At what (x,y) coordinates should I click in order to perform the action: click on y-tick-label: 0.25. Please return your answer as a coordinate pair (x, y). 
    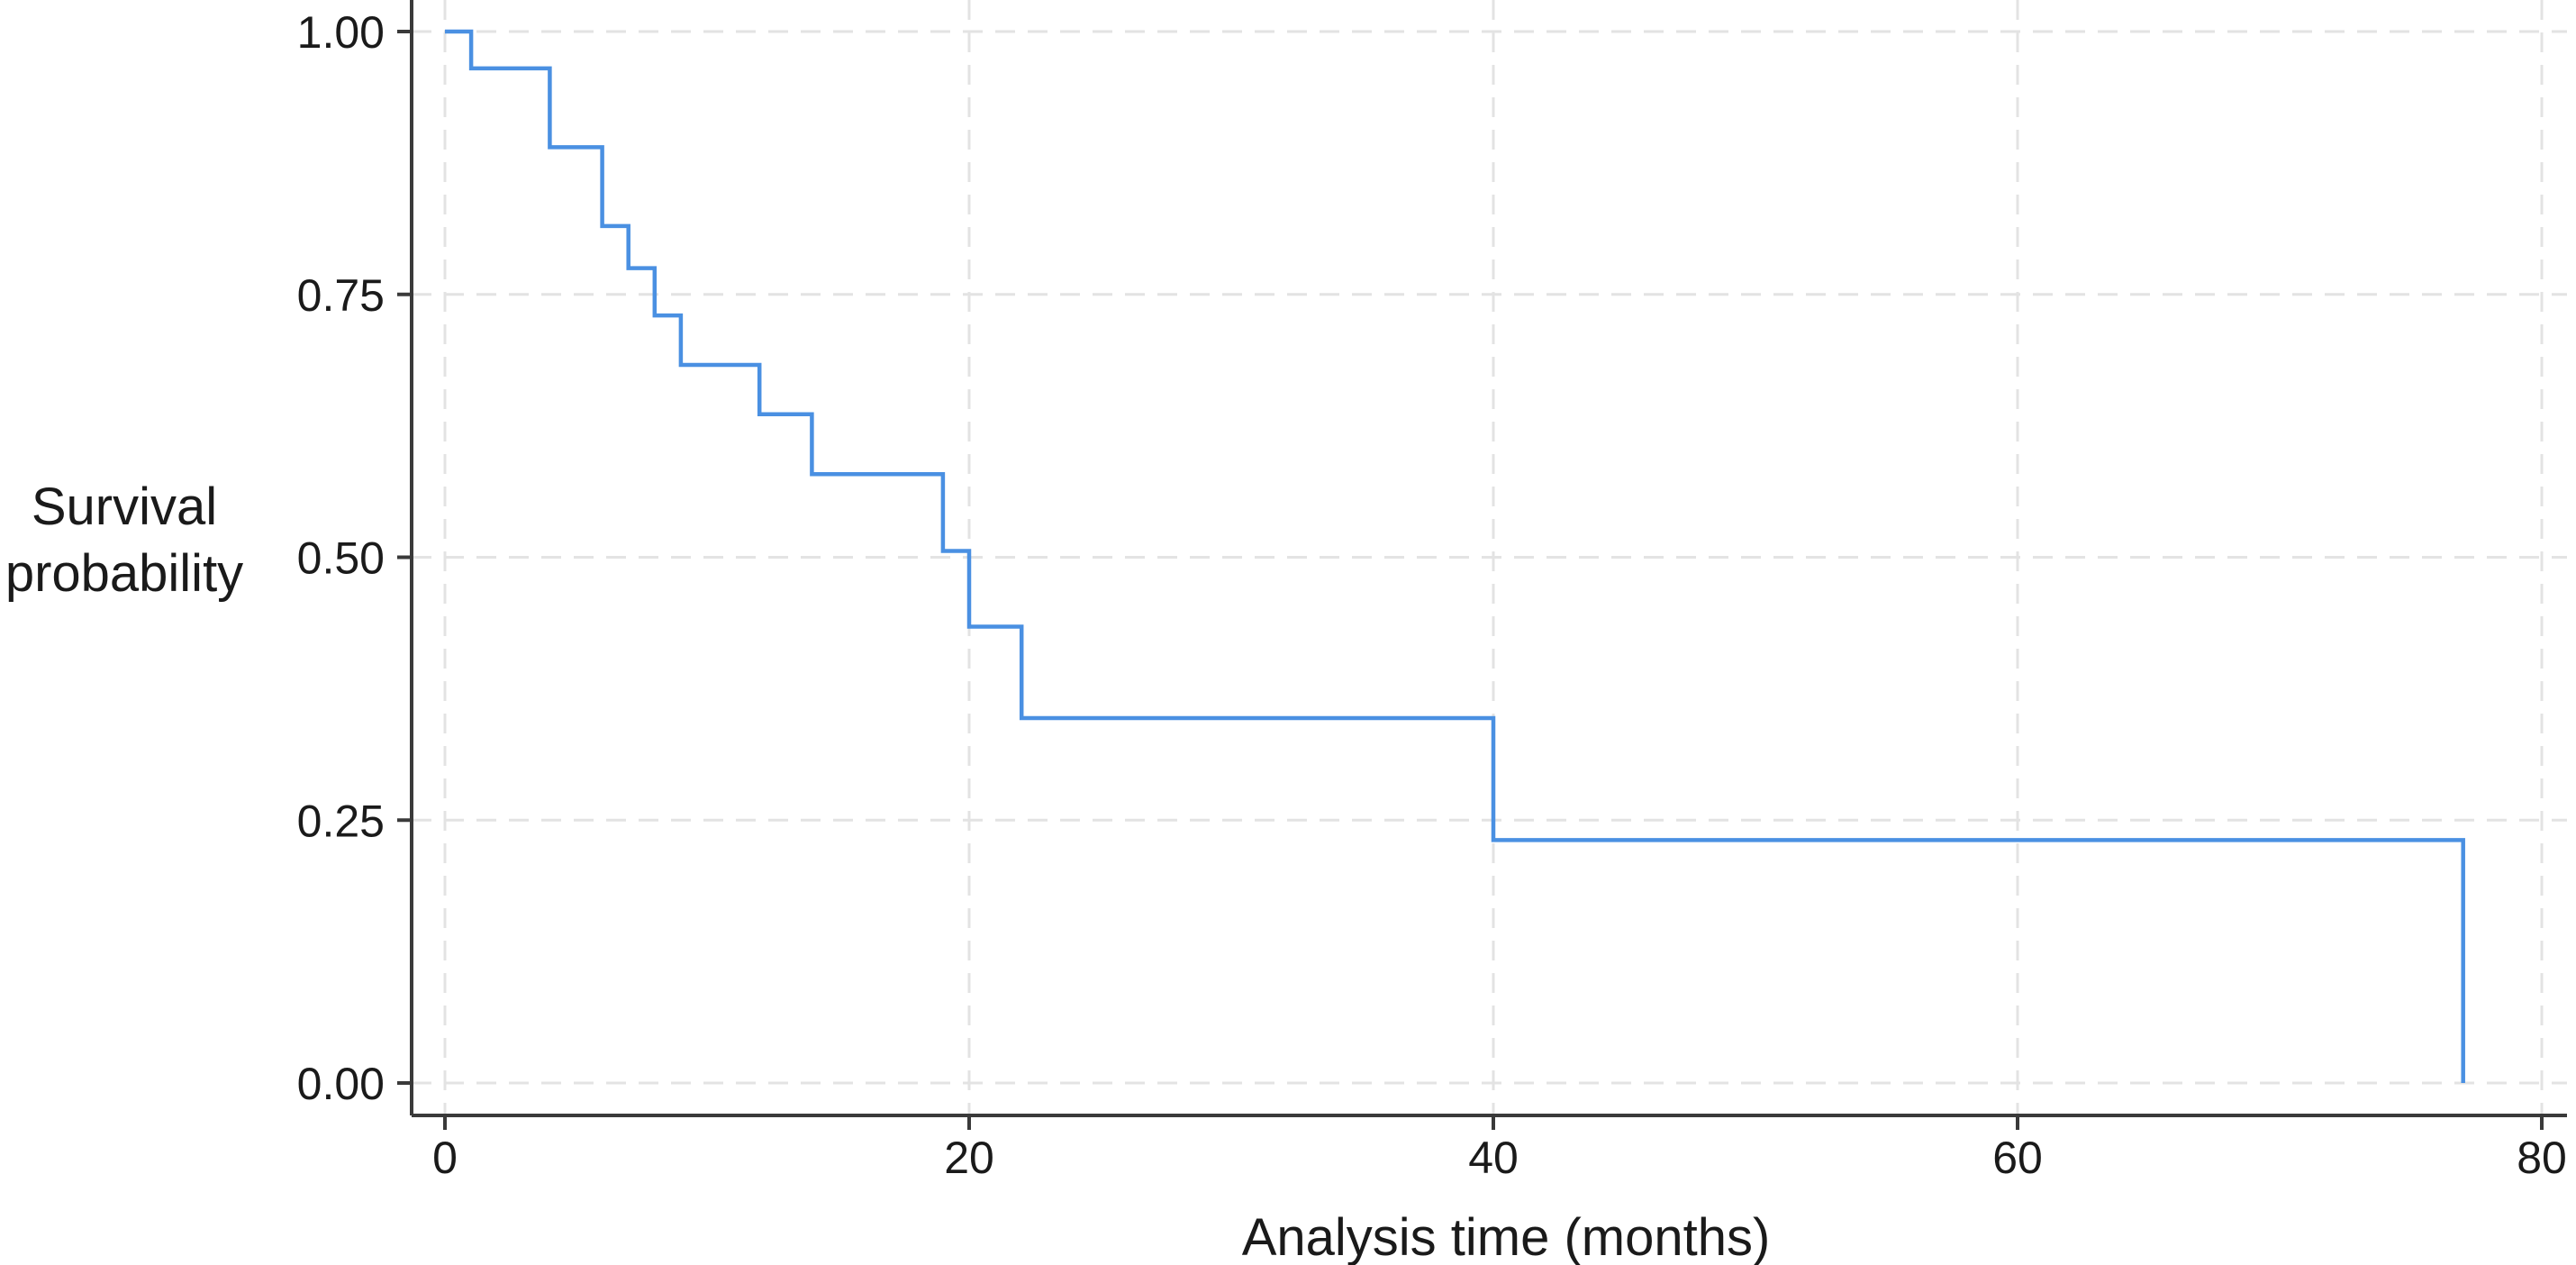
    Looking at the image, I should click on (341, 821).